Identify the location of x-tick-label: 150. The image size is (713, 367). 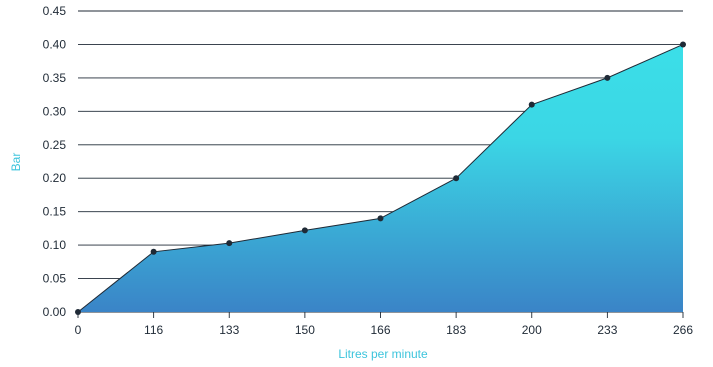
(305, 330).